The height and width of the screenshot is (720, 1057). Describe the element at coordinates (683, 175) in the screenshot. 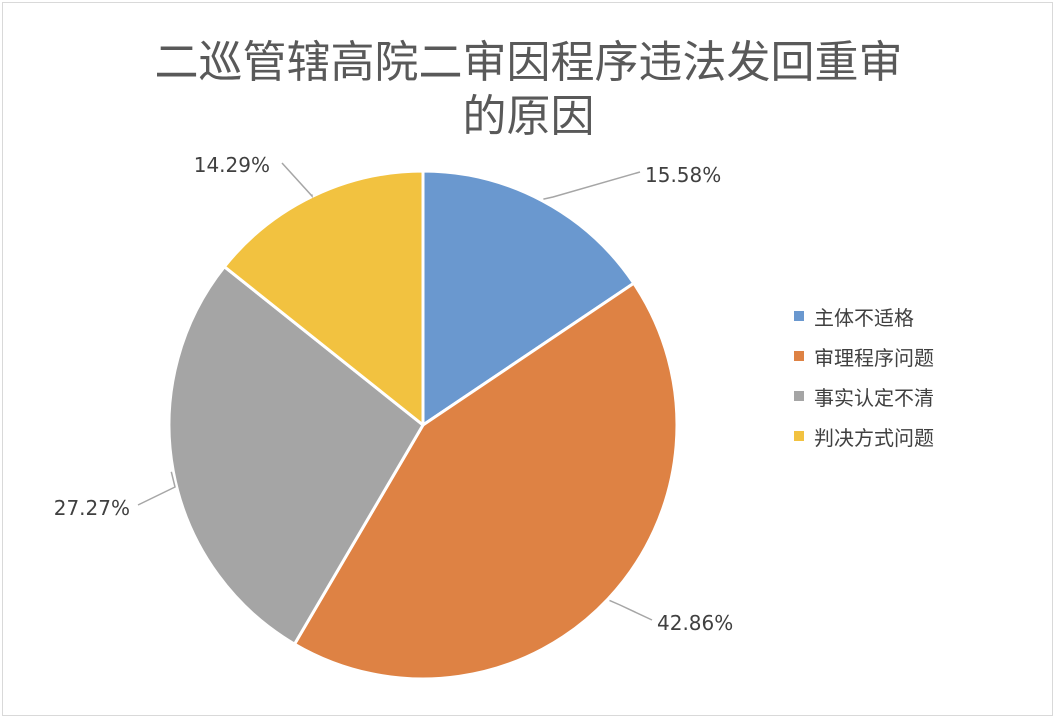

I see `data-label: 15.58%` at that location.